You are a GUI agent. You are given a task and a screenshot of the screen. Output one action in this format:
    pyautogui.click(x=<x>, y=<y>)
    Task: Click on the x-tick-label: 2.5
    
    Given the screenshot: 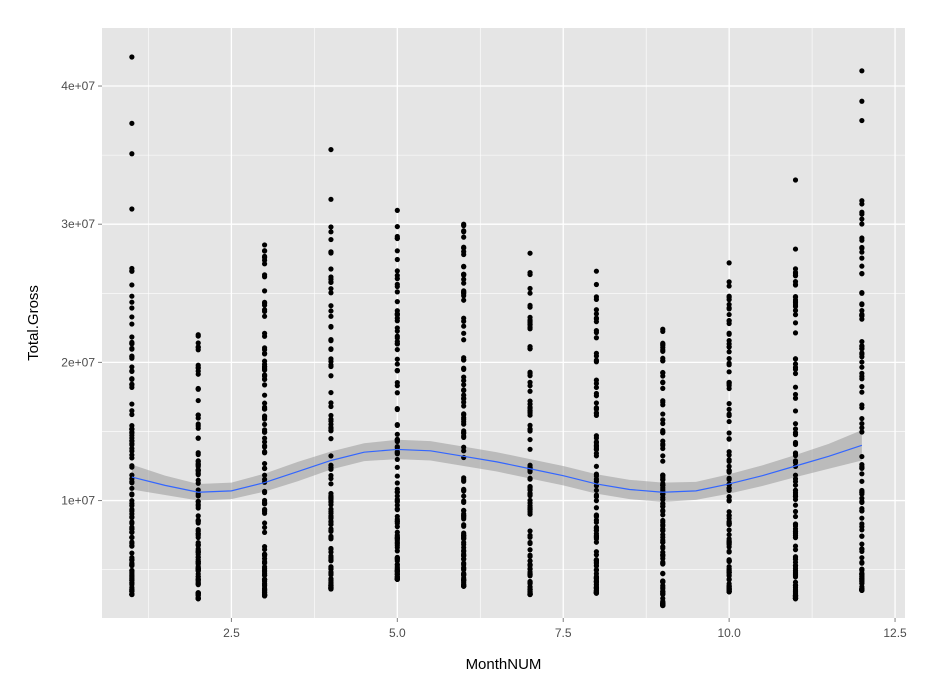 What is the action you would take?
    pyautogui.click(x=231, y=633)
    